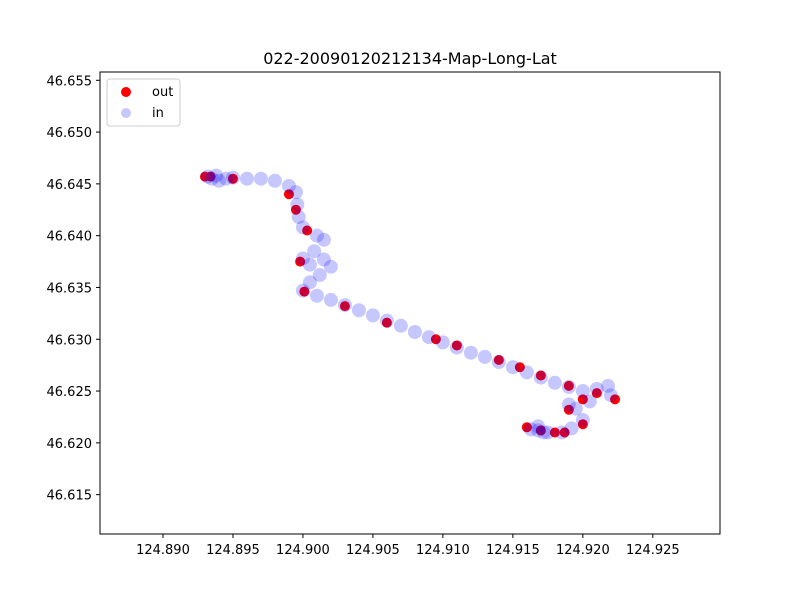 The image size is (800, 600). I want to click on x-tick-label: 124.895, so click(233, 550).